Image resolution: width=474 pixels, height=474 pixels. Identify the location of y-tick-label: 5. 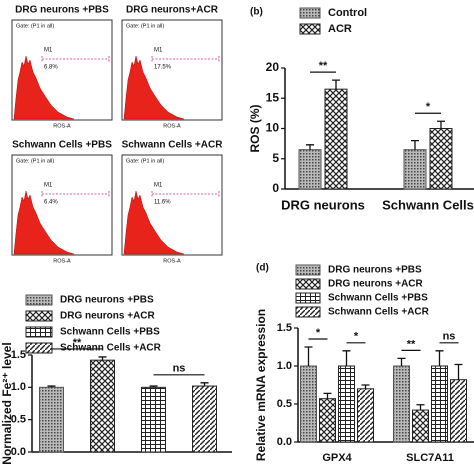
(275, 158).